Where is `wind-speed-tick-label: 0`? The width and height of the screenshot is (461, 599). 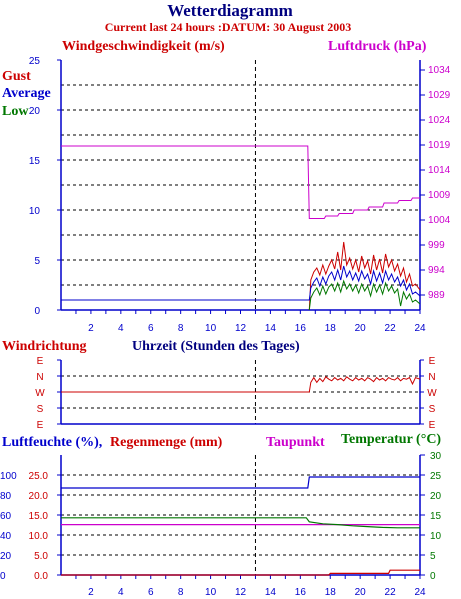
wind-speed-tick-label: 0 is located at coordinates (37, 311).